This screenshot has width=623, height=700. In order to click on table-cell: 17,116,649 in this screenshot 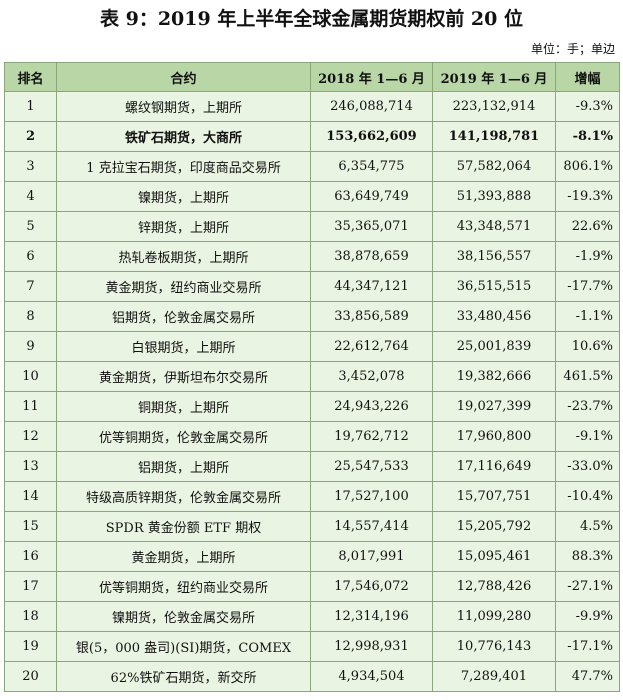, I will do `click(494, 466)`.